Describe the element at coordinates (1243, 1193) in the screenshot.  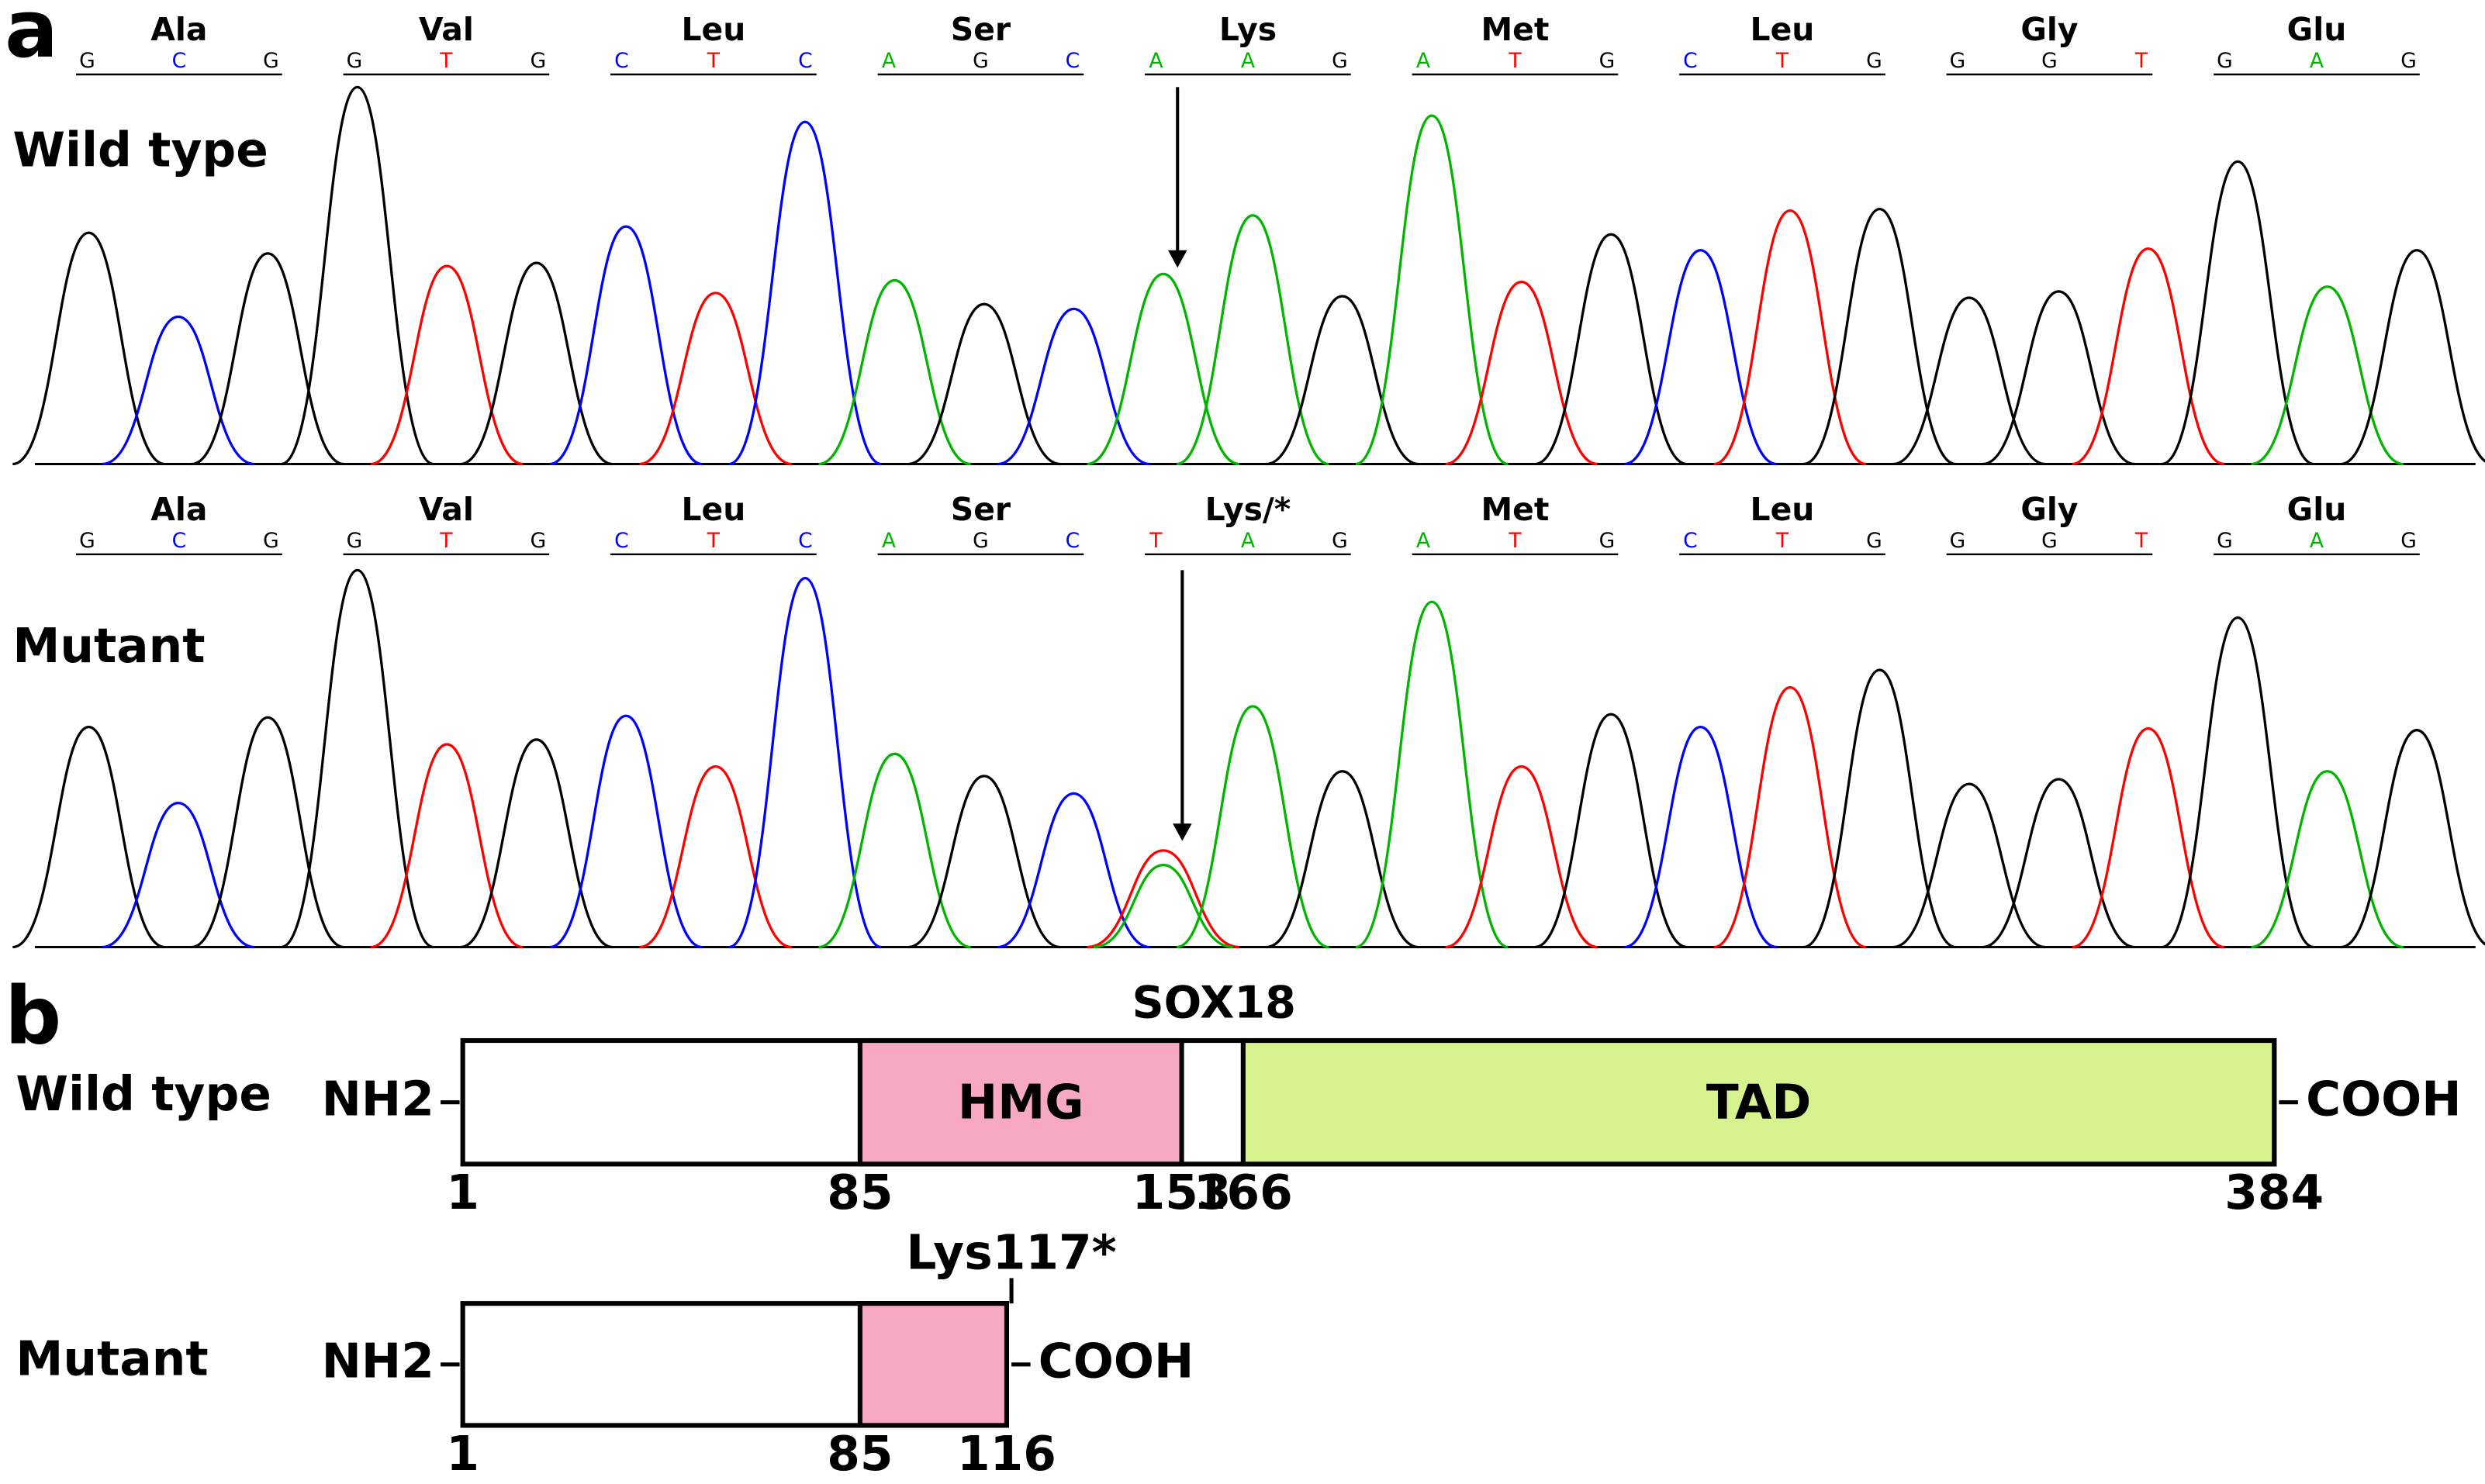
I see `position-label: 166` at that location.